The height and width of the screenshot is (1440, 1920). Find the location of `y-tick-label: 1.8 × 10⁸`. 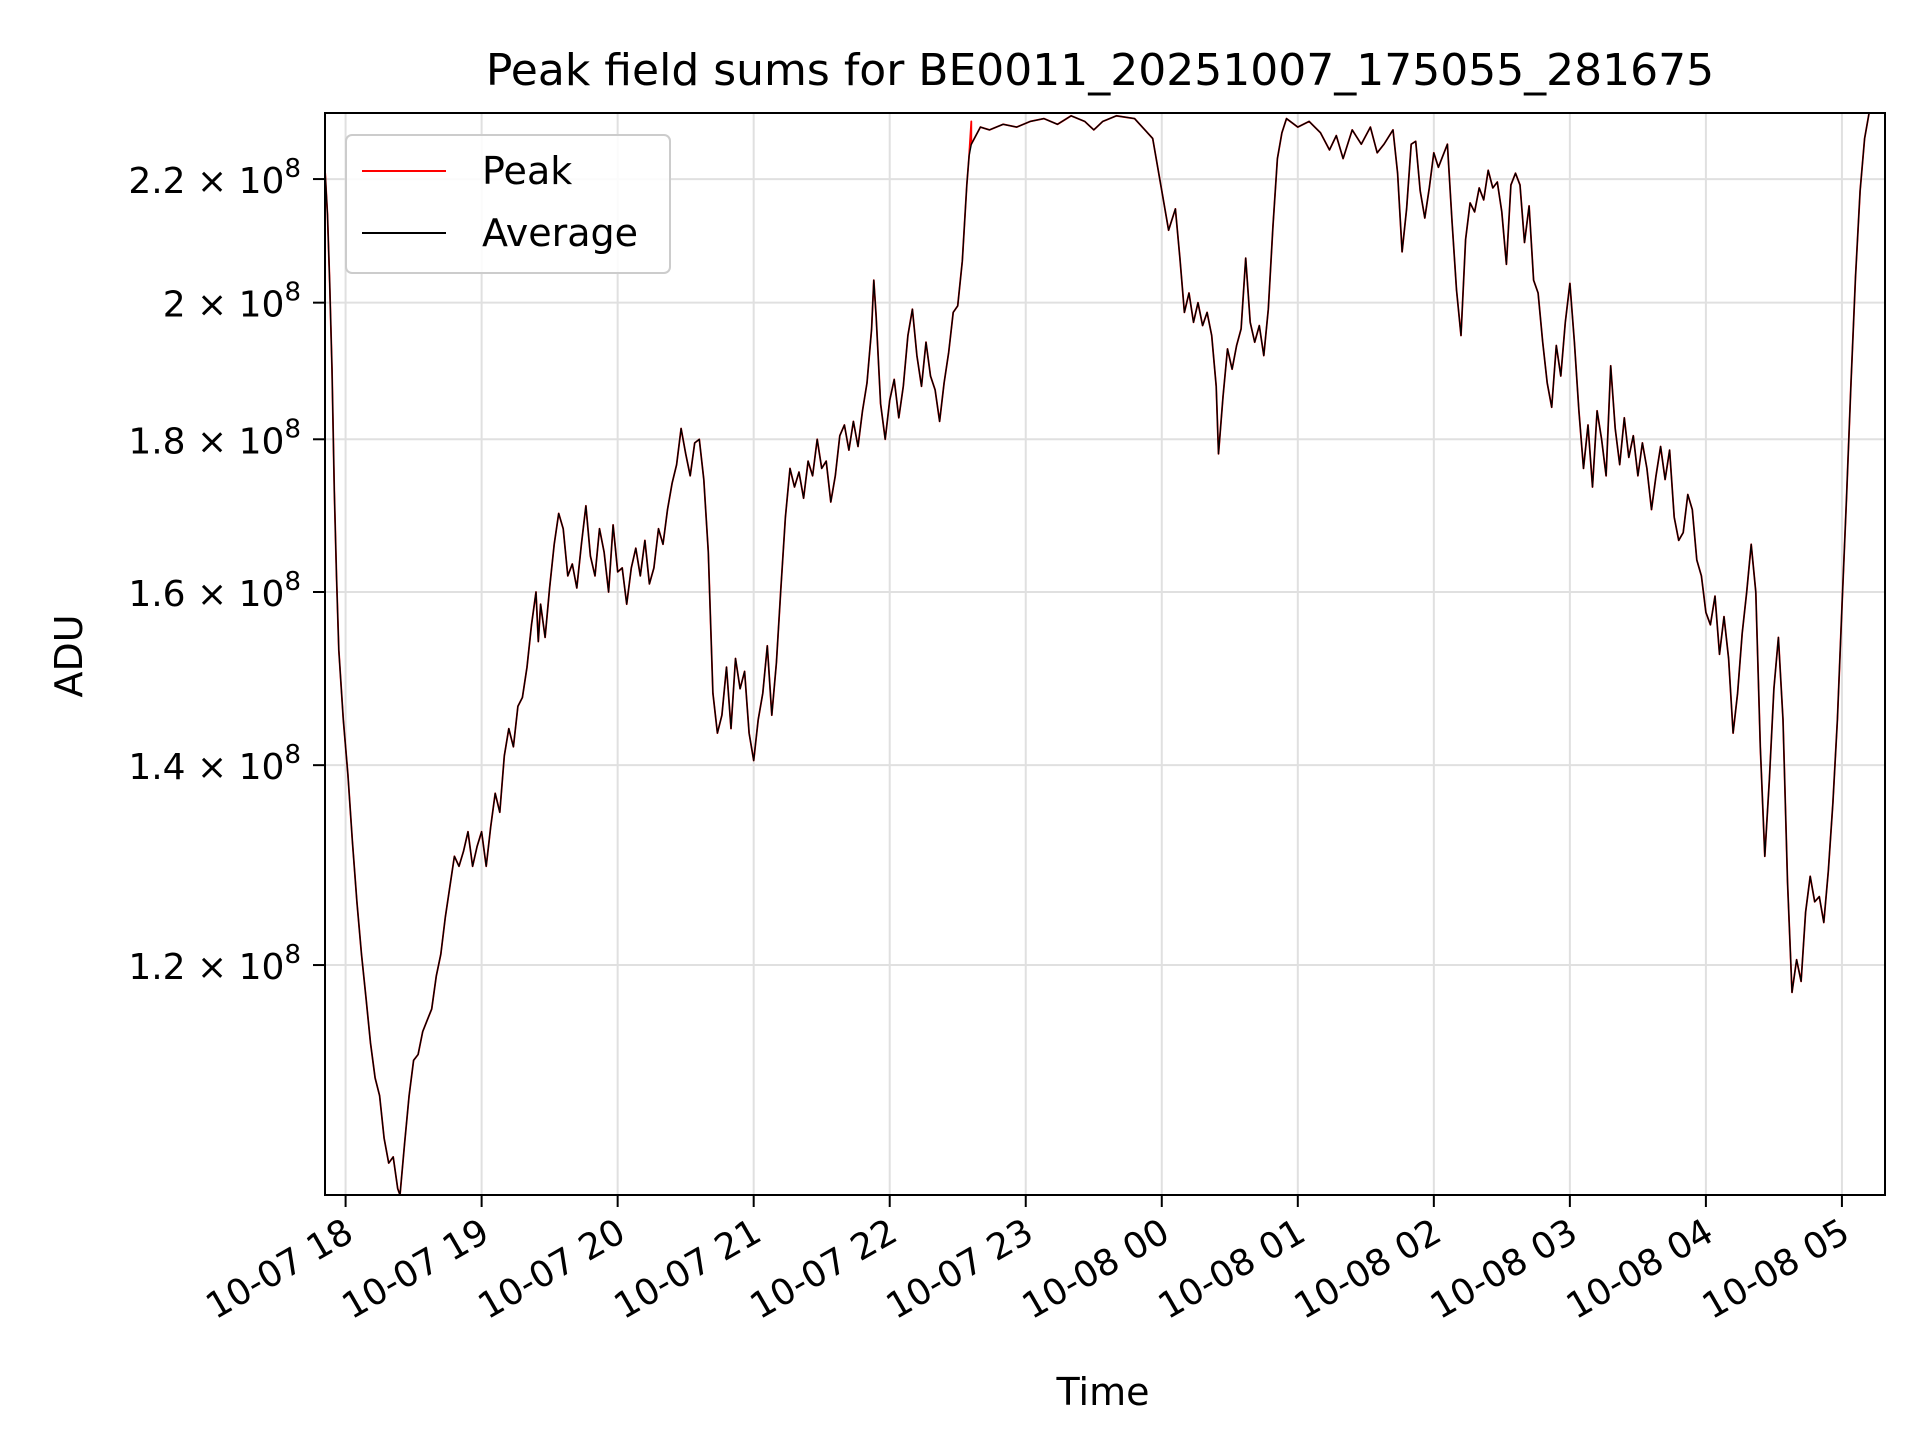

y-tick-label: 1.8 × 10⁸ is located at coordinates (214, 438).